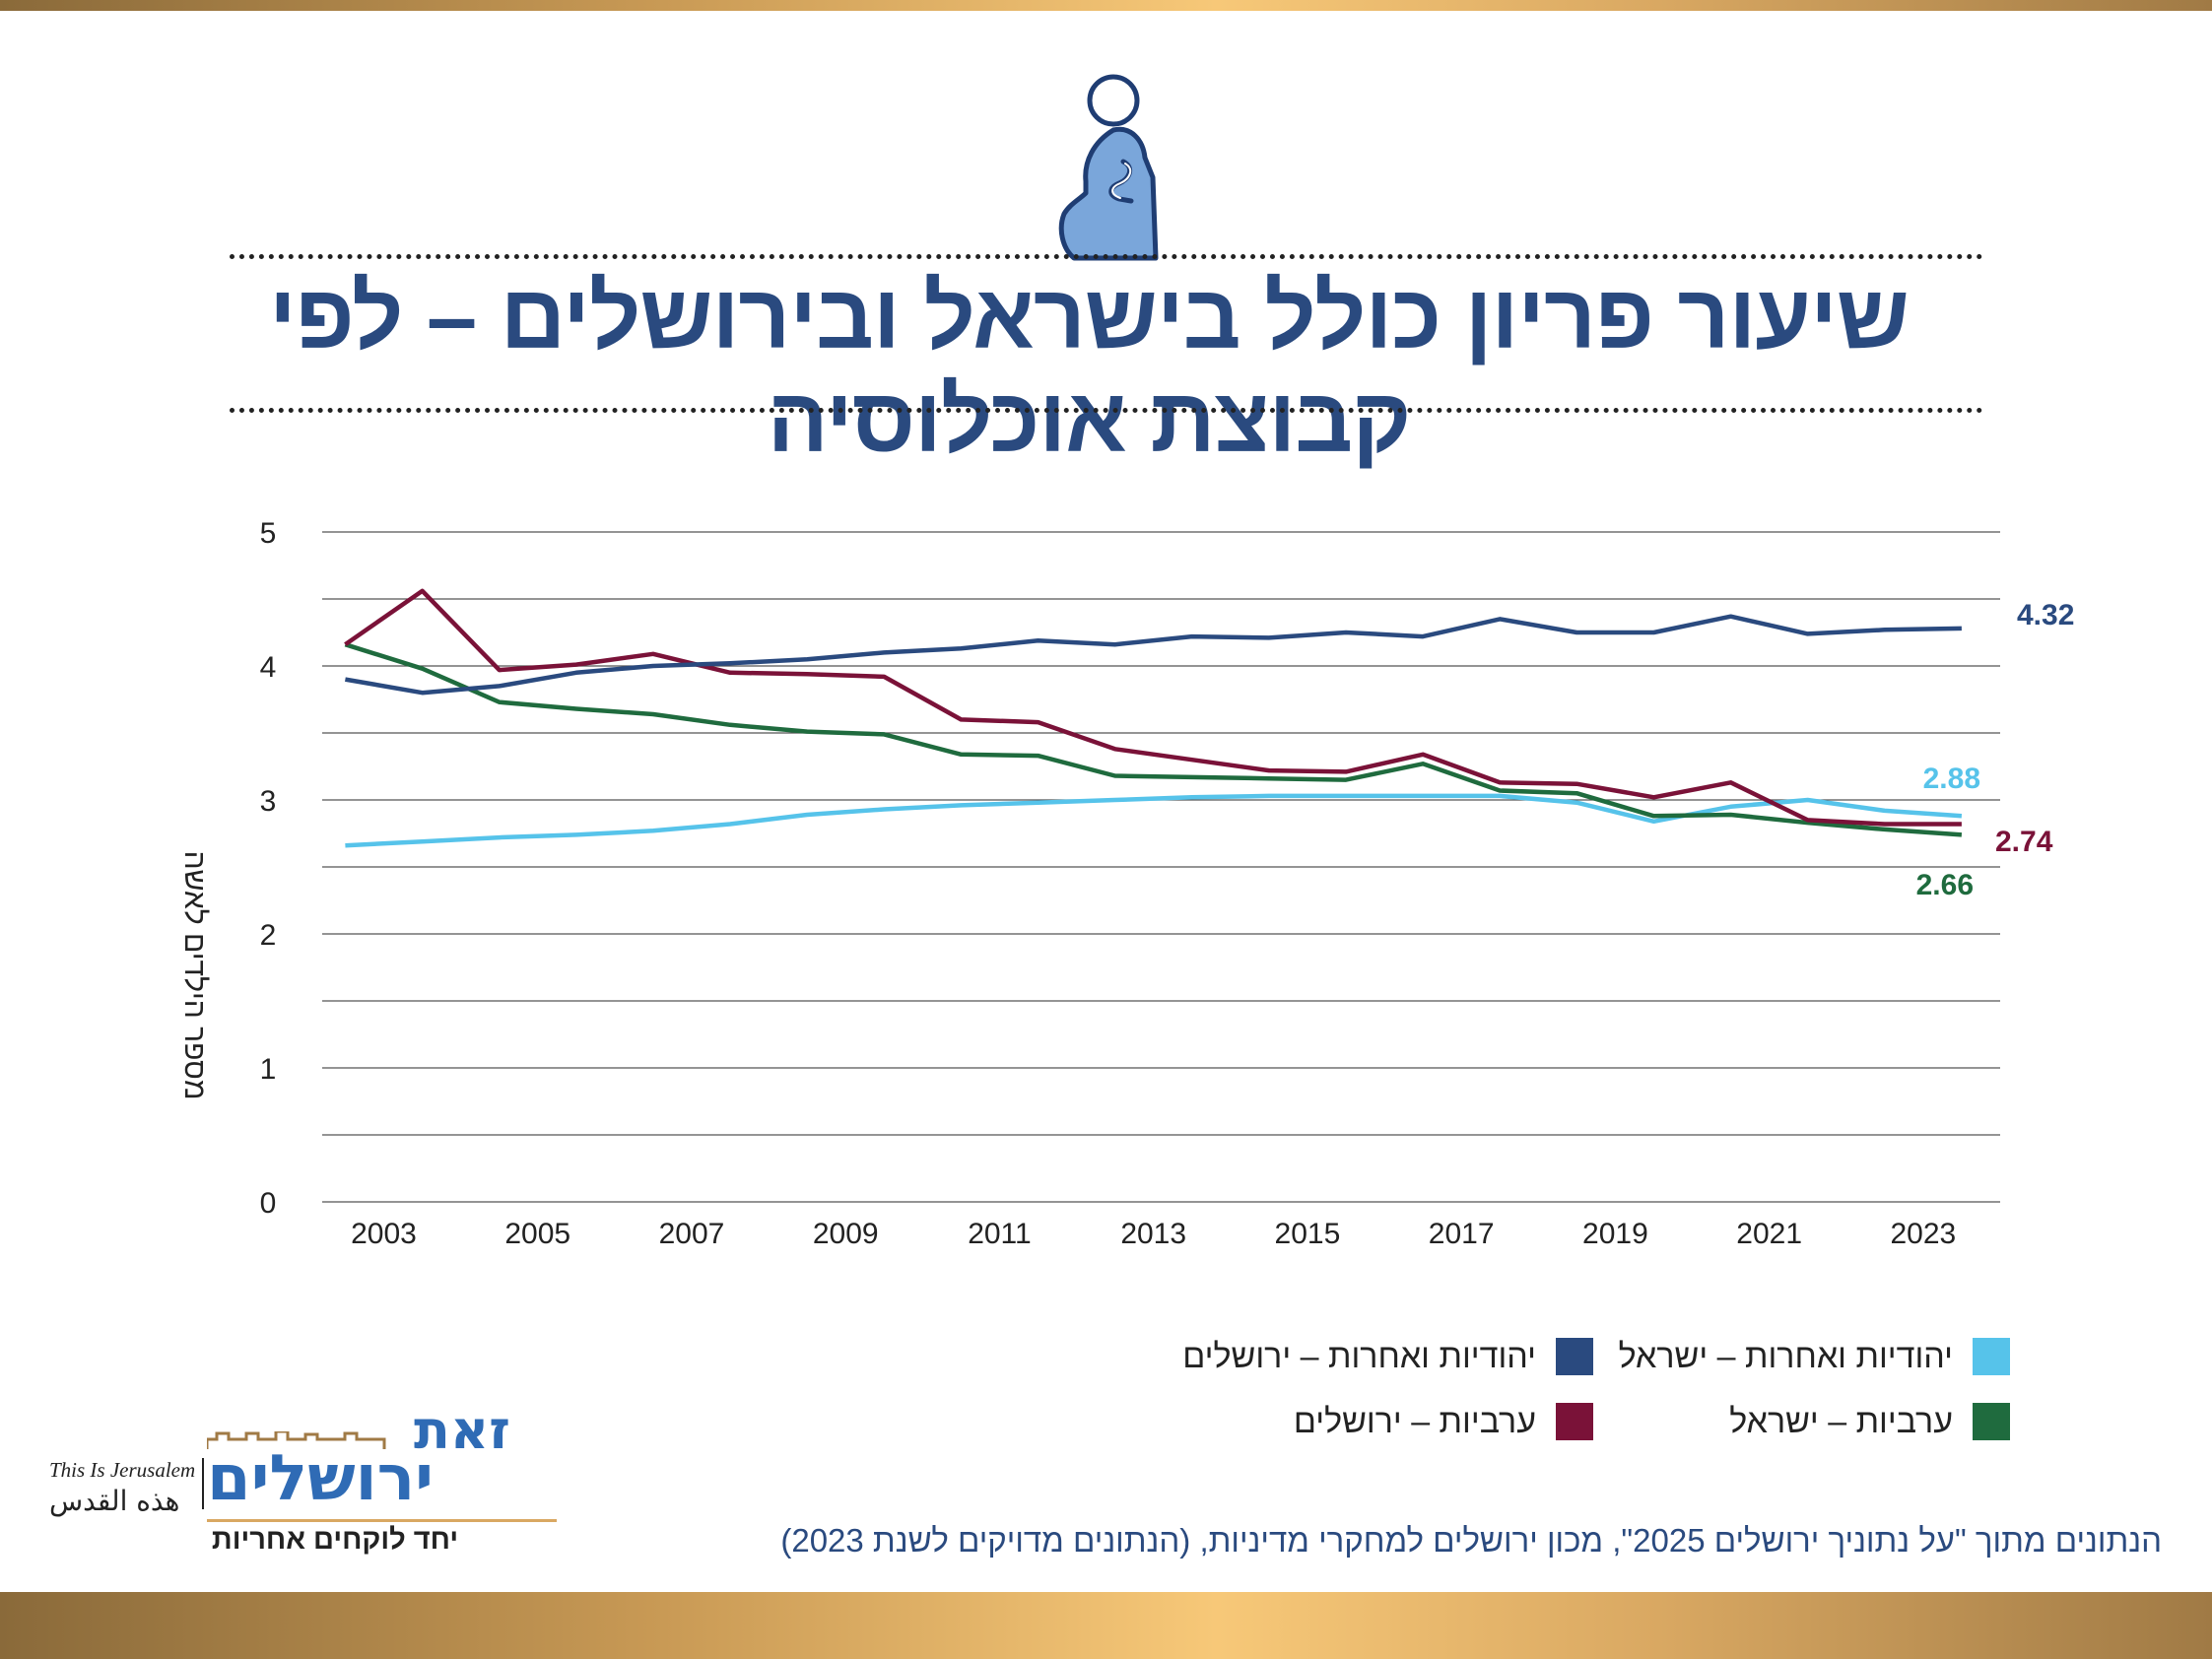  I want to click on legend-item-arab-israel: ערביות – ישראל, so click(1869, 1421).